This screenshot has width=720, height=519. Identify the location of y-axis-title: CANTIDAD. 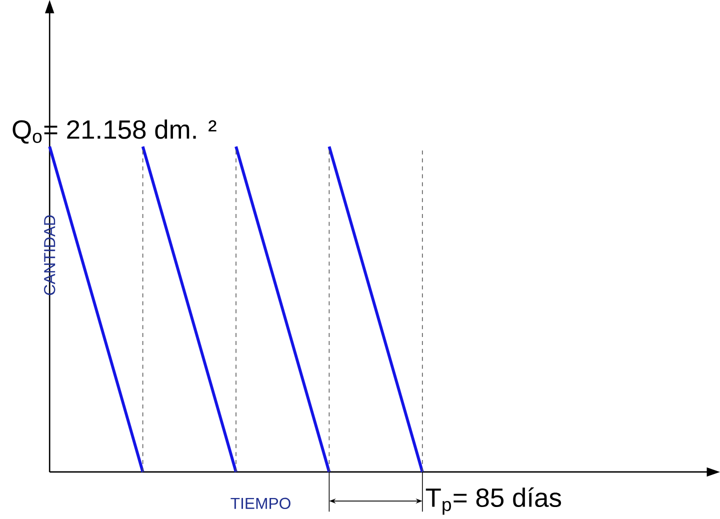
(50, 256).